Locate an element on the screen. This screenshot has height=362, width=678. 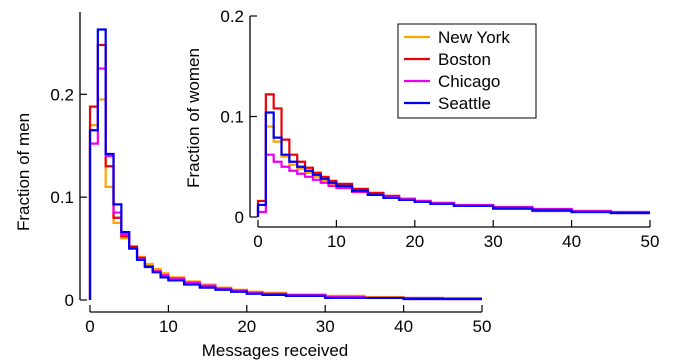
legend-label-chicago: Chicago is located at coordinates (469, 81).